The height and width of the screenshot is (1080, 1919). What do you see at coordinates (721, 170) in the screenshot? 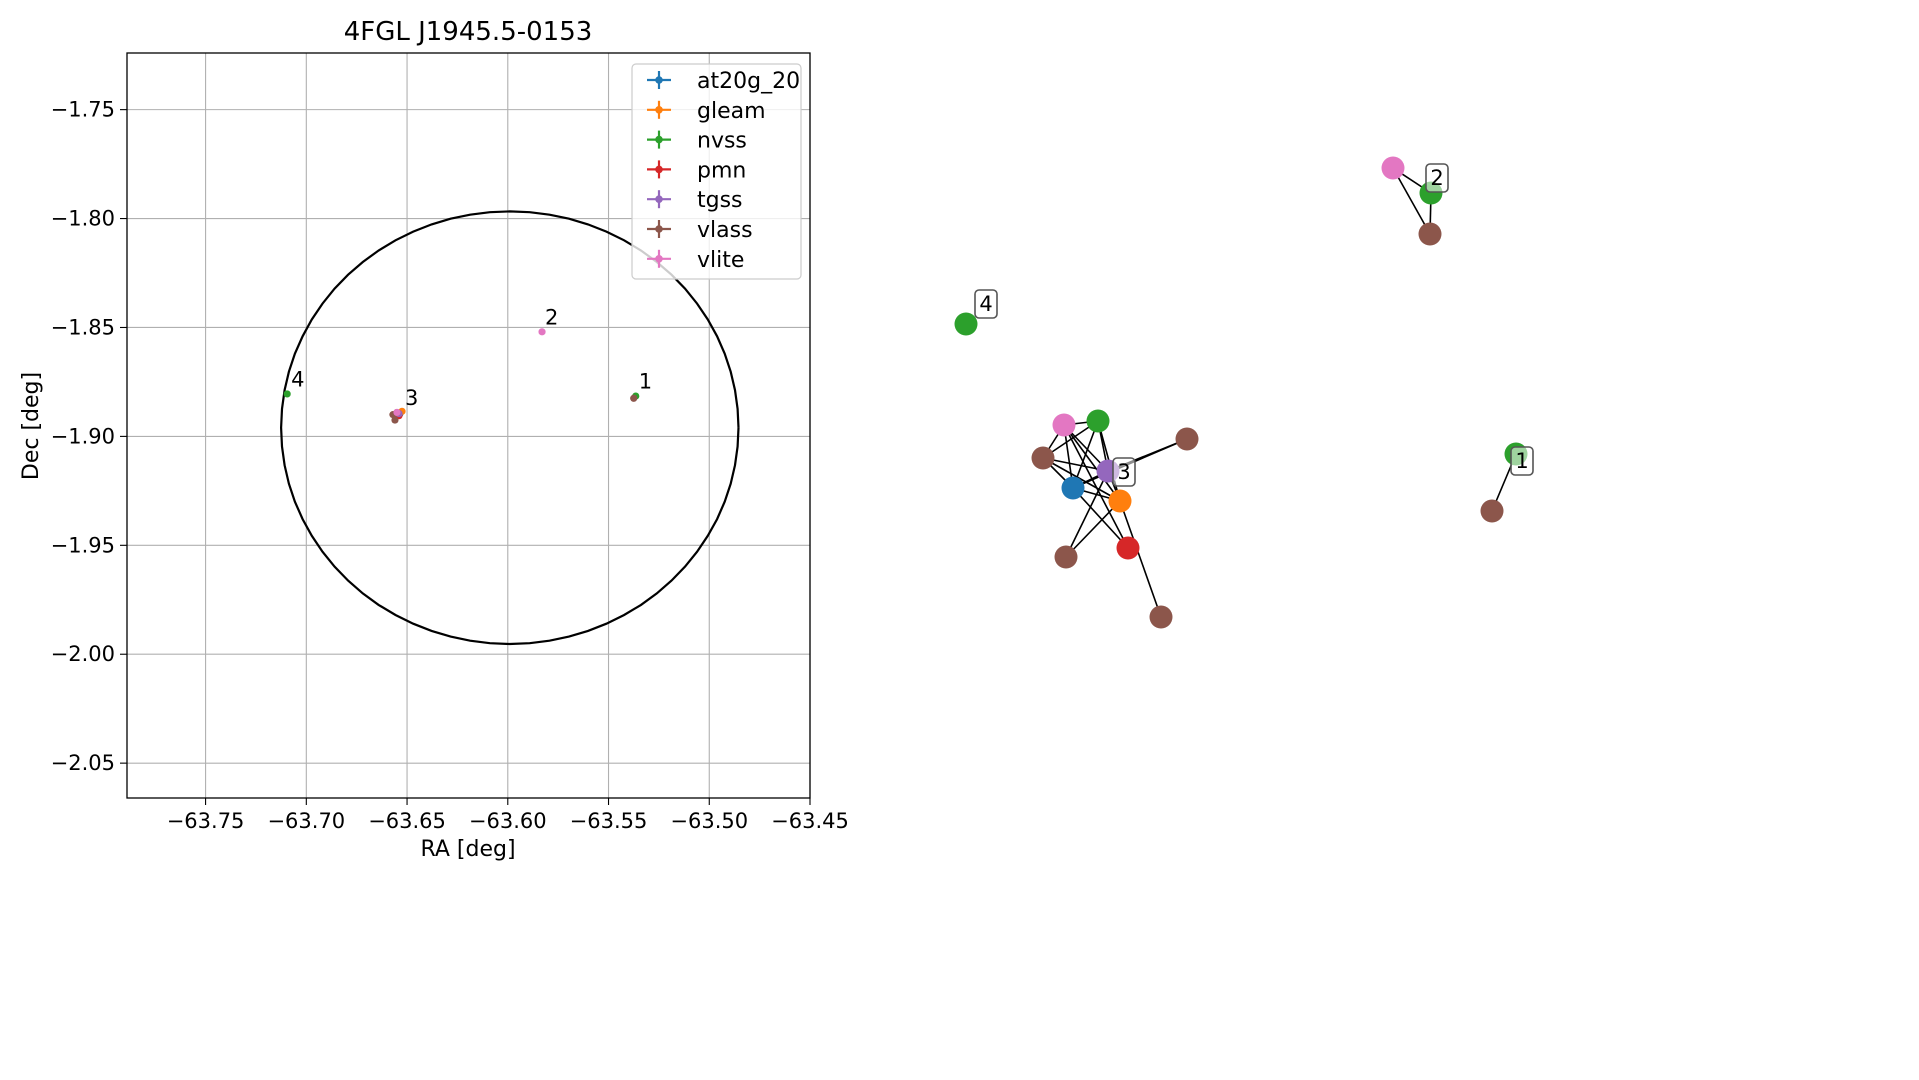
I see `legend-label: pmn` at bounding box center [721, 170].